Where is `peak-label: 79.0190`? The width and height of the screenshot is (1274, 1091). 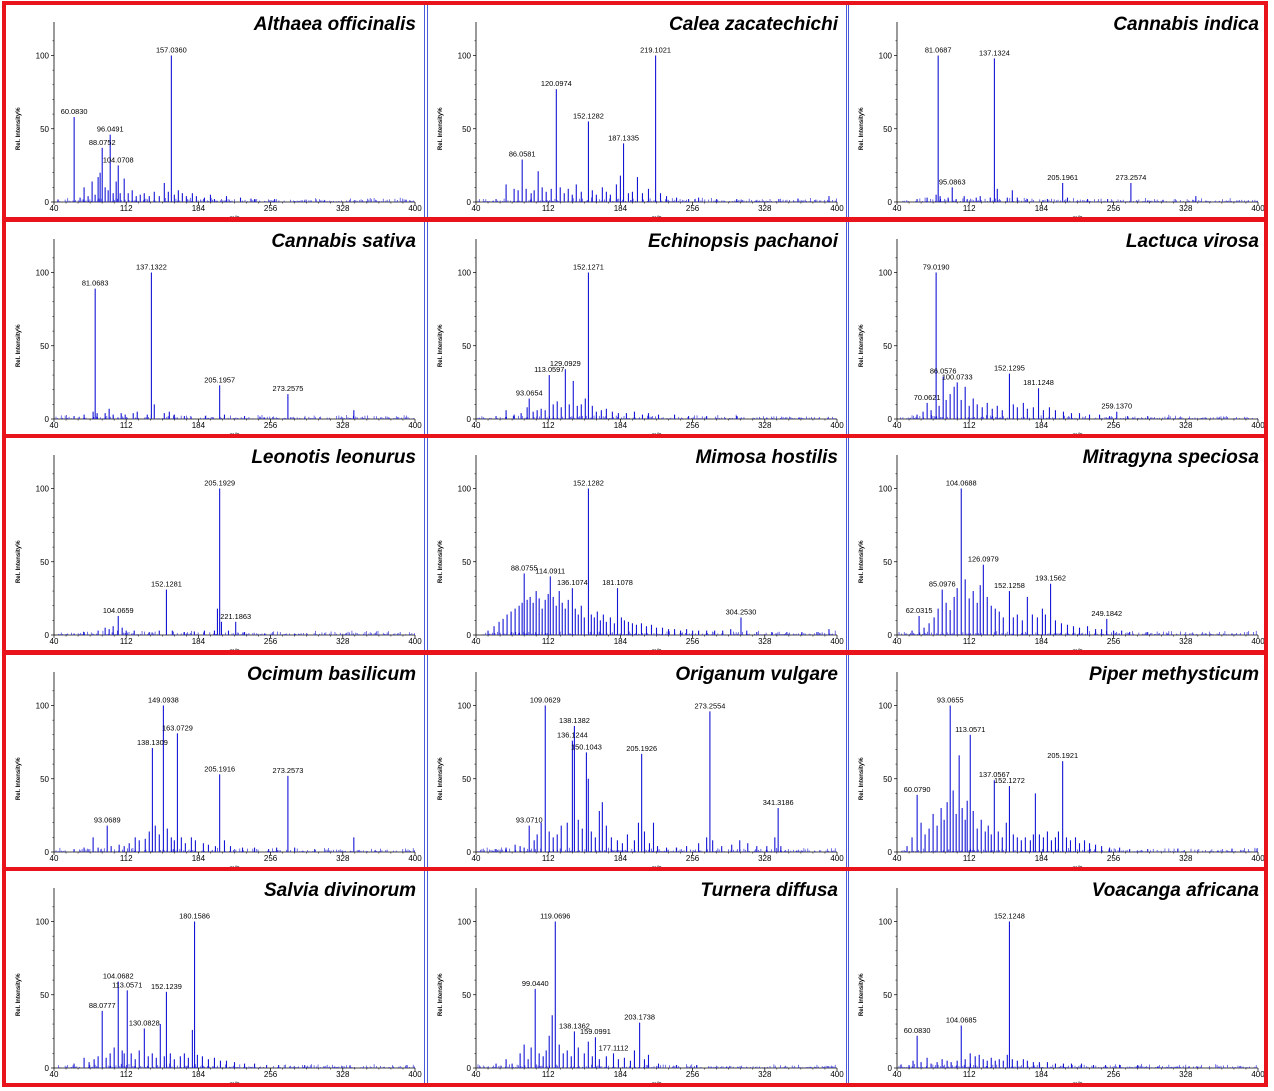 peak-label: 79.0190 is located at coordinates (936, 267).